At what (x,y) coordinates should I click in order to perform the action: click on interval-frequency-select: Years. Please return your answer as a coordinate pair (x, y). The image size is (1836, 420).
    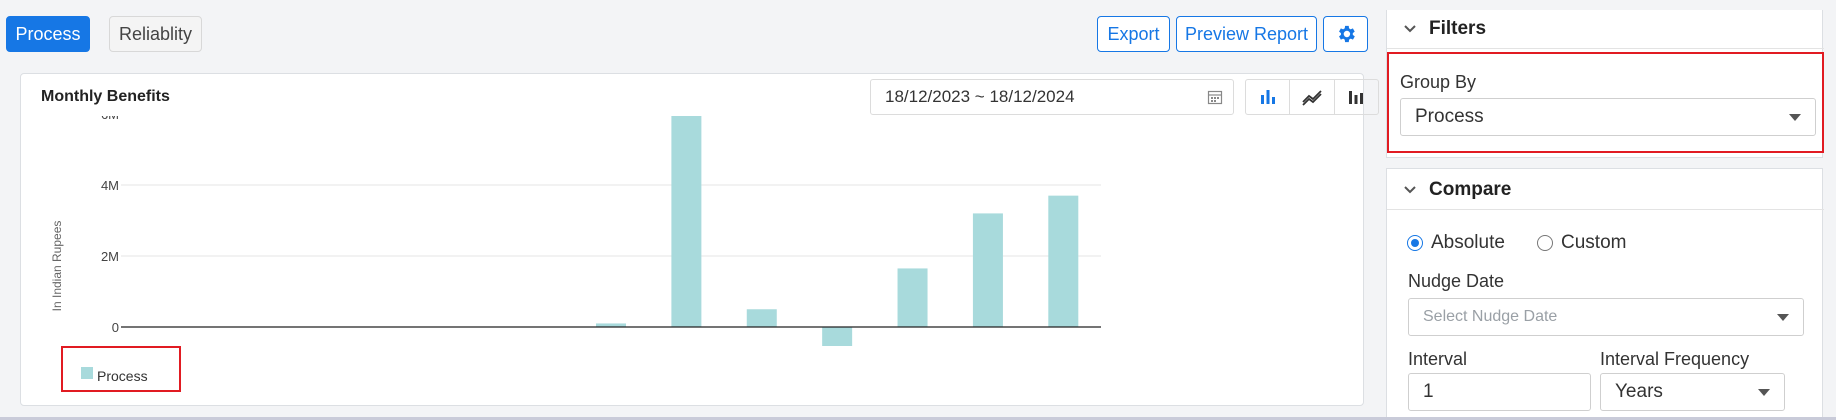
    Looking at the image, I should click on (1692, 392).